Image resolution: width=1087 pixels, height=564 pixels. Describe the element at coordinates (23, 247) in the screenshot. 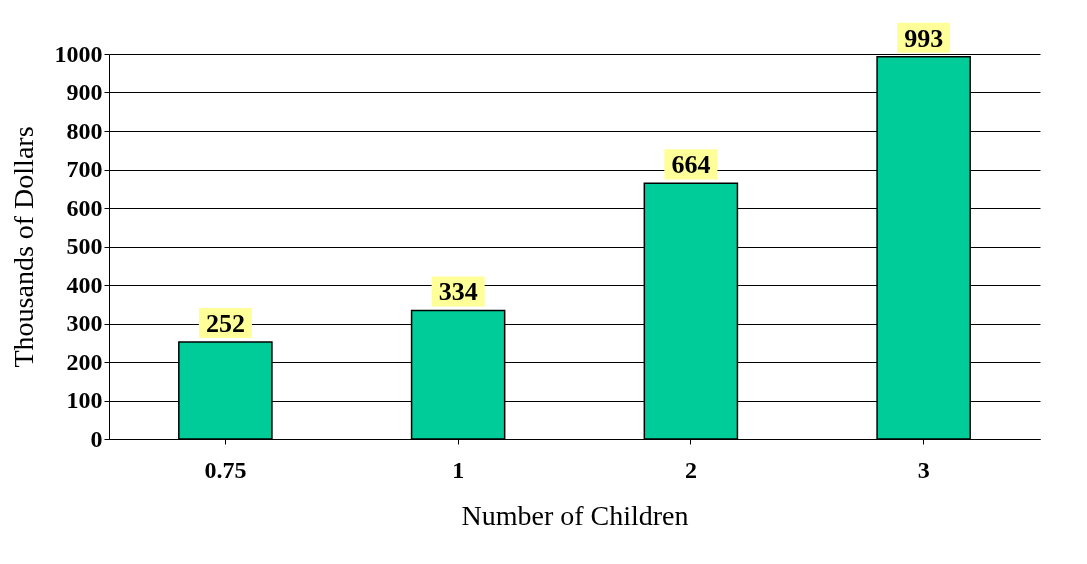

I see `y-axis-title: Thousands of Dollars` at that location.